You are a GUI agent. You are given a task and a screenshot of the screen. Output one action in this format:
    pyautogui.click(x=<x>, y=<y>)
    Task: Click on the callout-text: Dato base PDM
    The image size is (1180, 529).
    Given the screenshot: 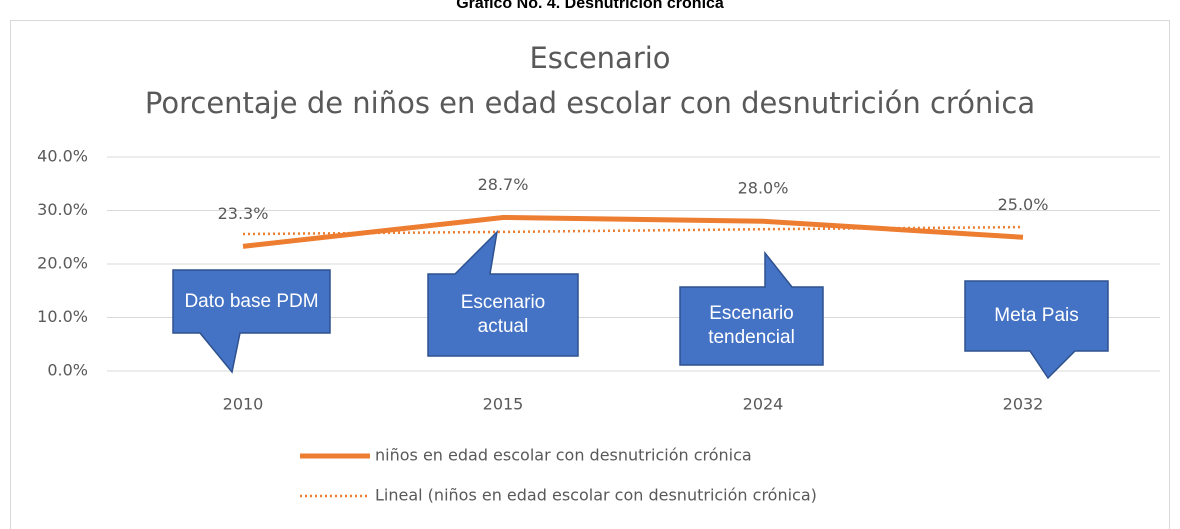 What is the action you would take?
    pyautogui.click(x=251, y=301)
    